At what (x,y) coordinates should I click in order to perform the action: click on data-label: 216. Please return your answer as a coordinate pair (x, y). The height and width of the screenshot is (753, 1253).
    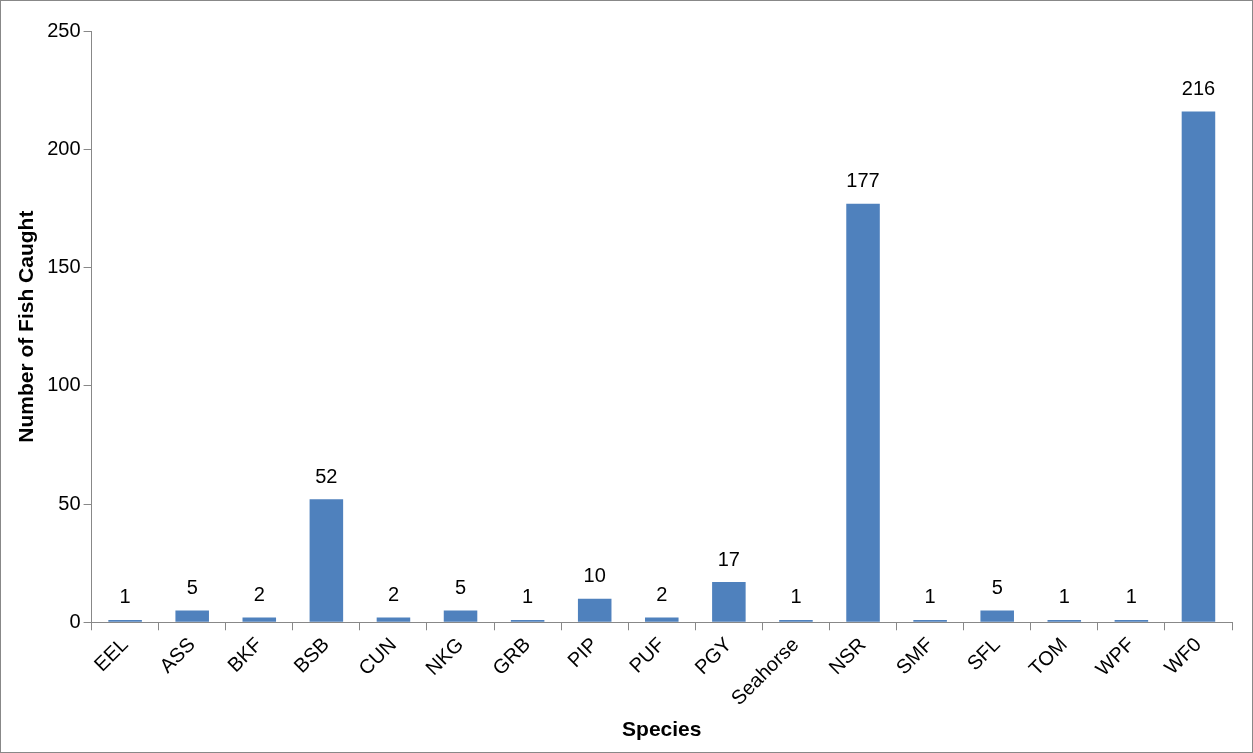
    Looking at the image, I should click on (1198, 87).